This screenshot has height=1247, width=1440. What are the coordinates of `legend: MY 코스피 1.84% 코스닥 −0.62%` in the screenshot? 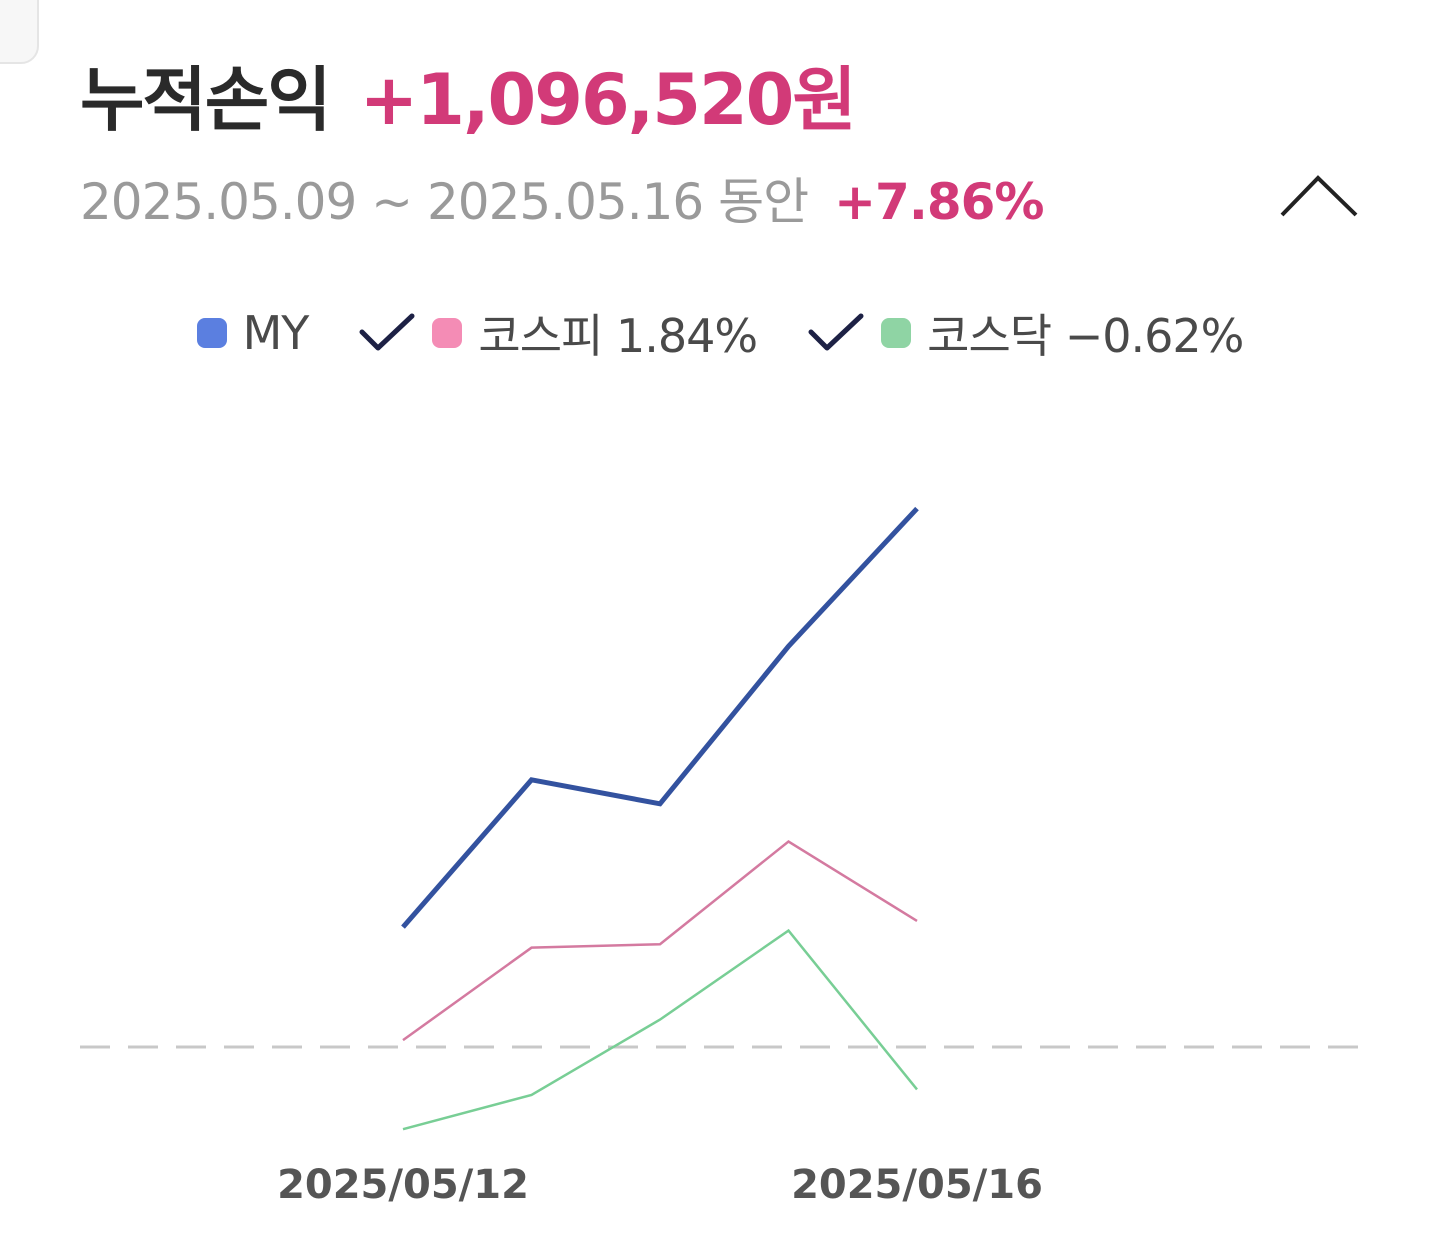 It's located at (720, 333).